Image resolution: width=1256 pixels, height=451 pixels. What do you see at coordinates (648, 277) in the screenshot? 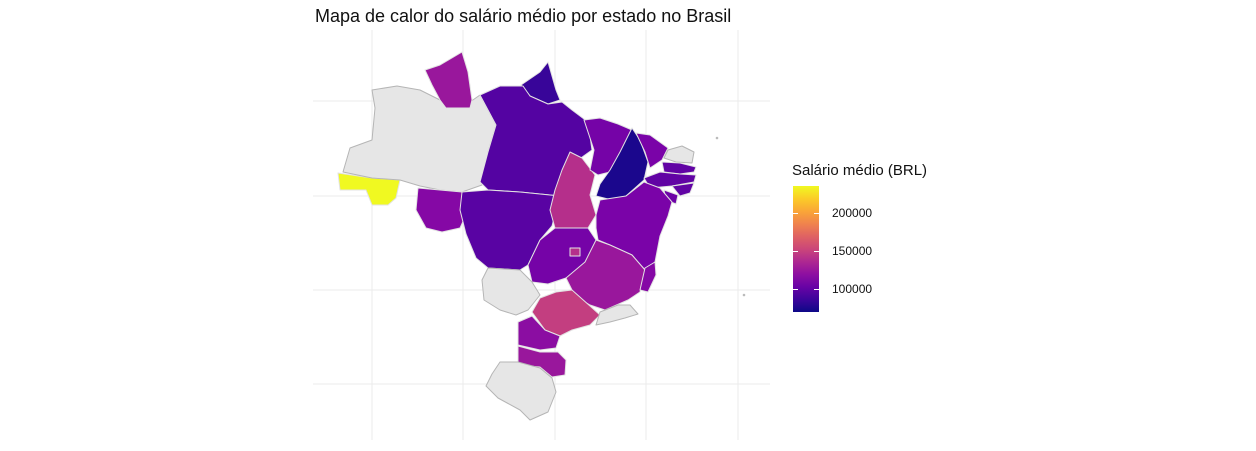
I see `state-region-es` at bounding box center [648, 277].